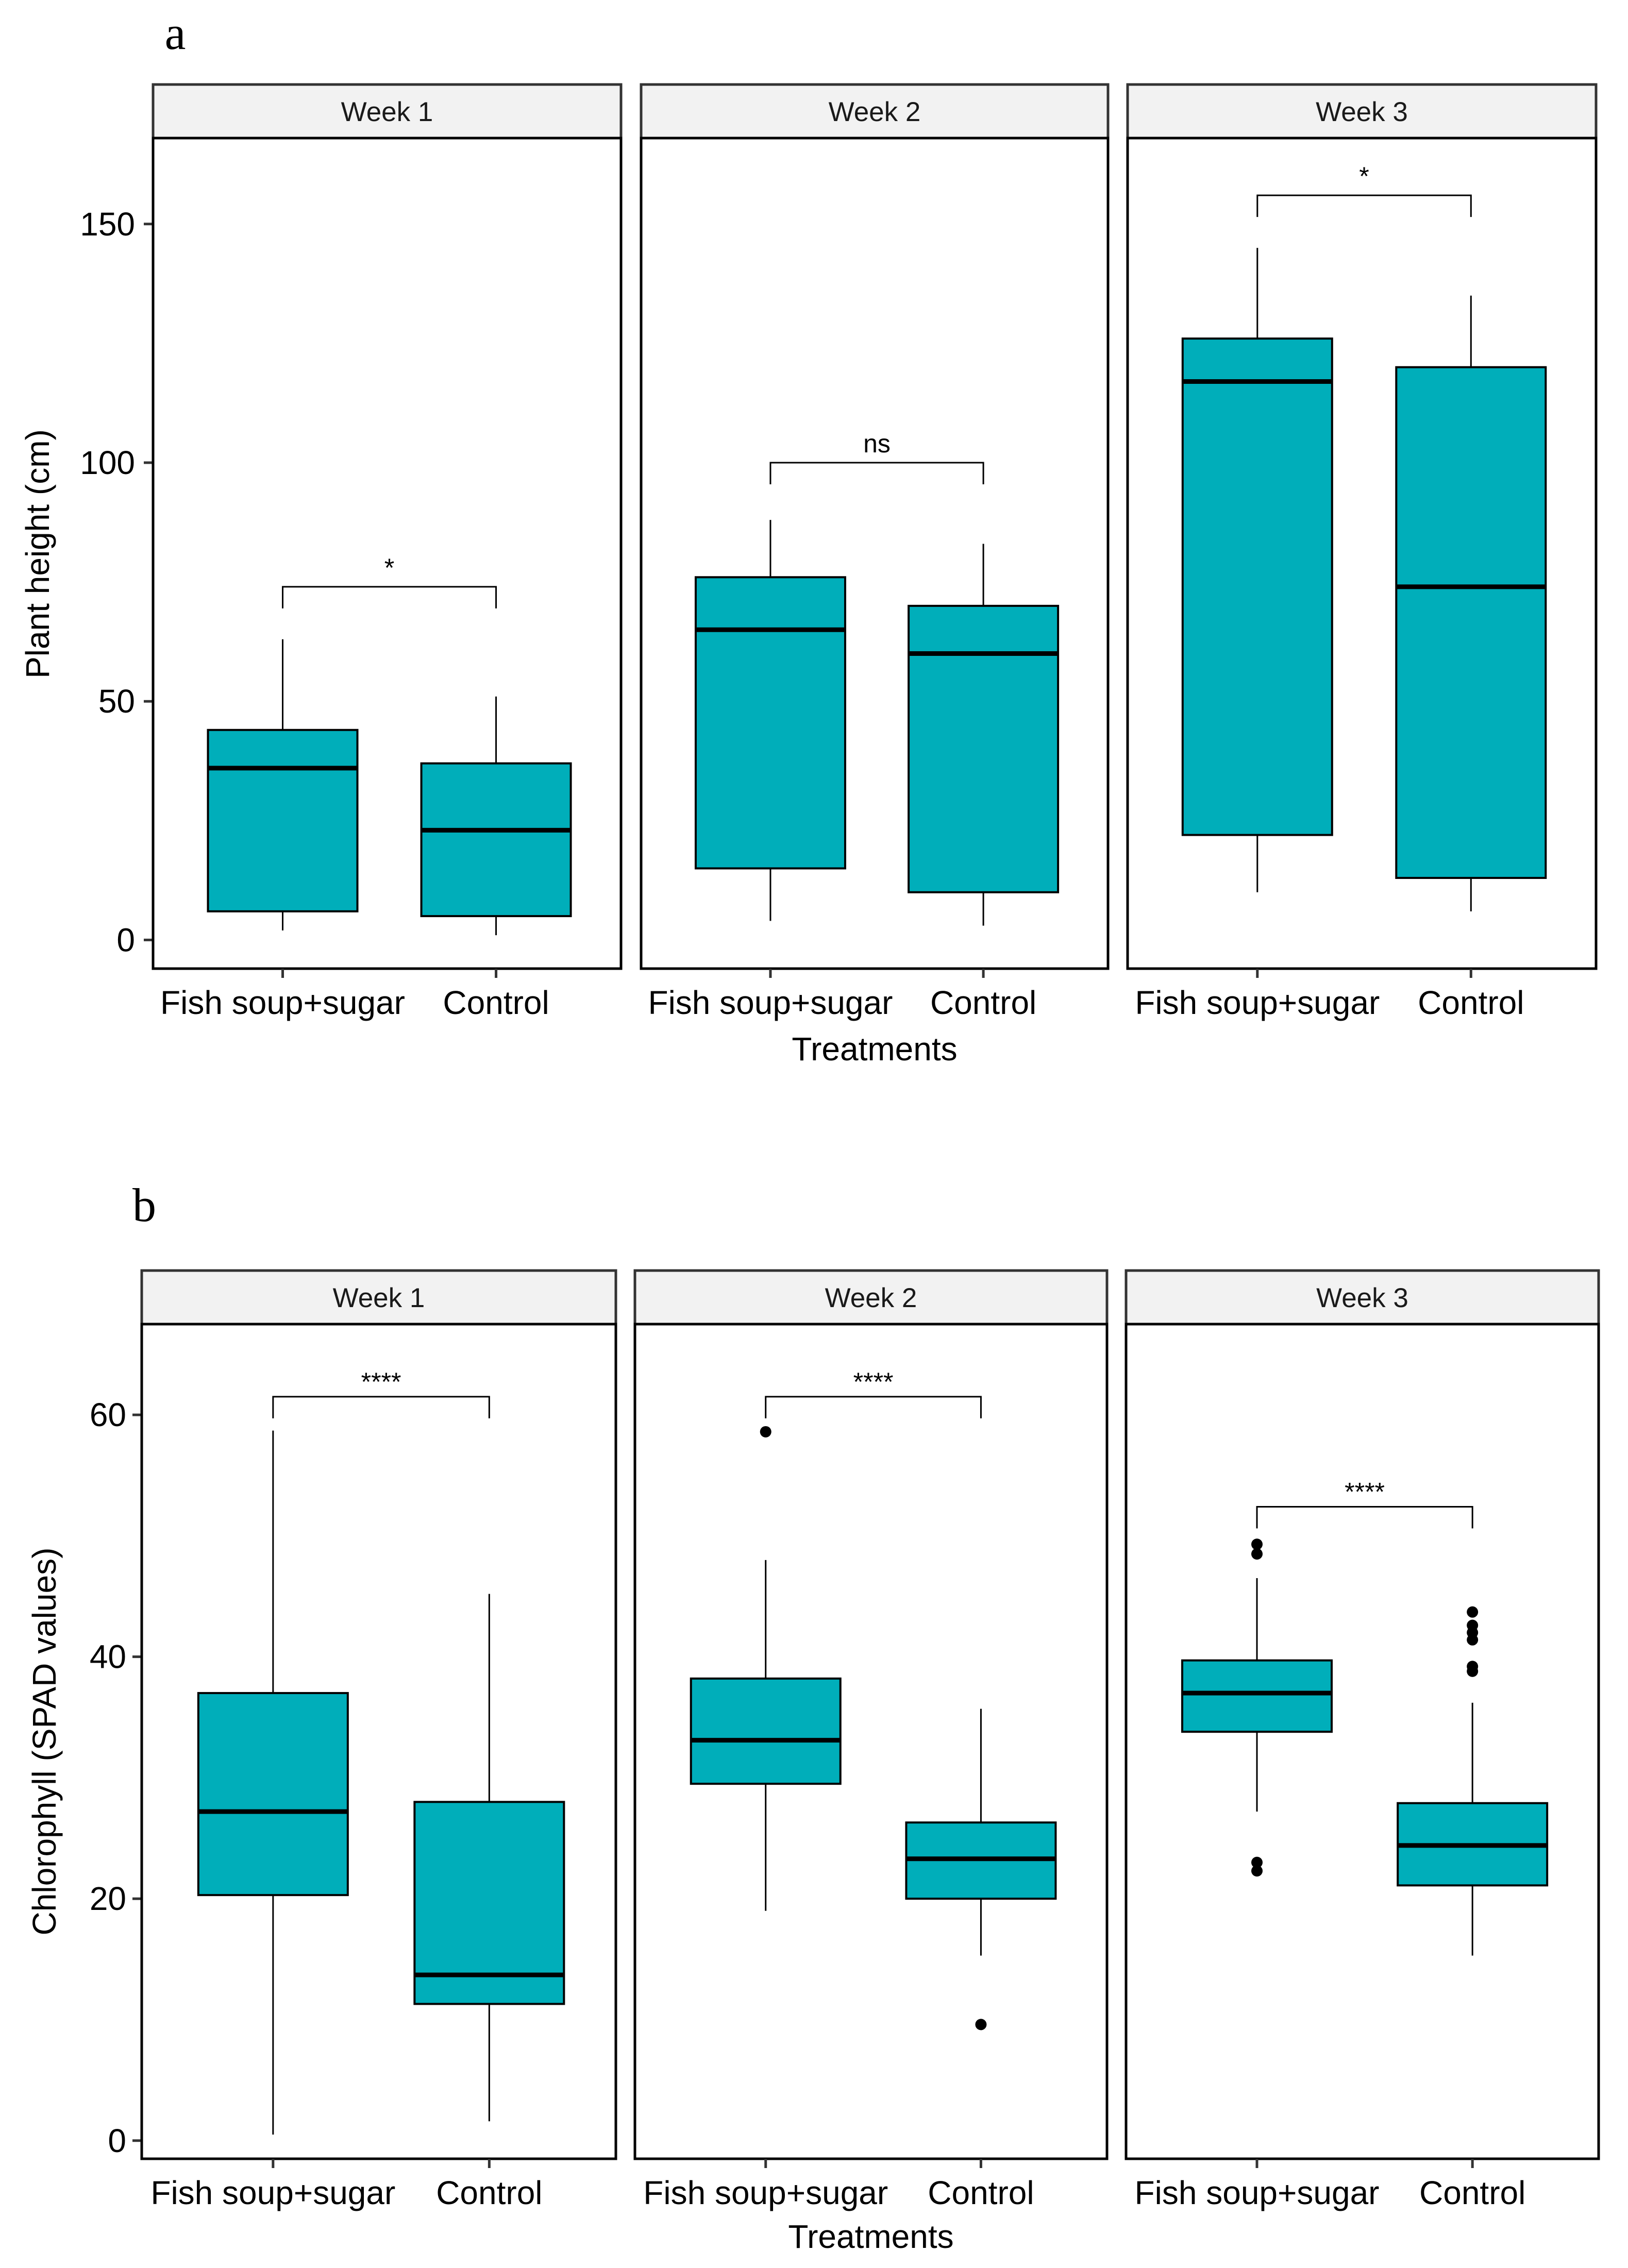  Describe the element at coordinates (37, 554) in the screenshot. I see `y-axis-title: Plant height (cm)` at that location.